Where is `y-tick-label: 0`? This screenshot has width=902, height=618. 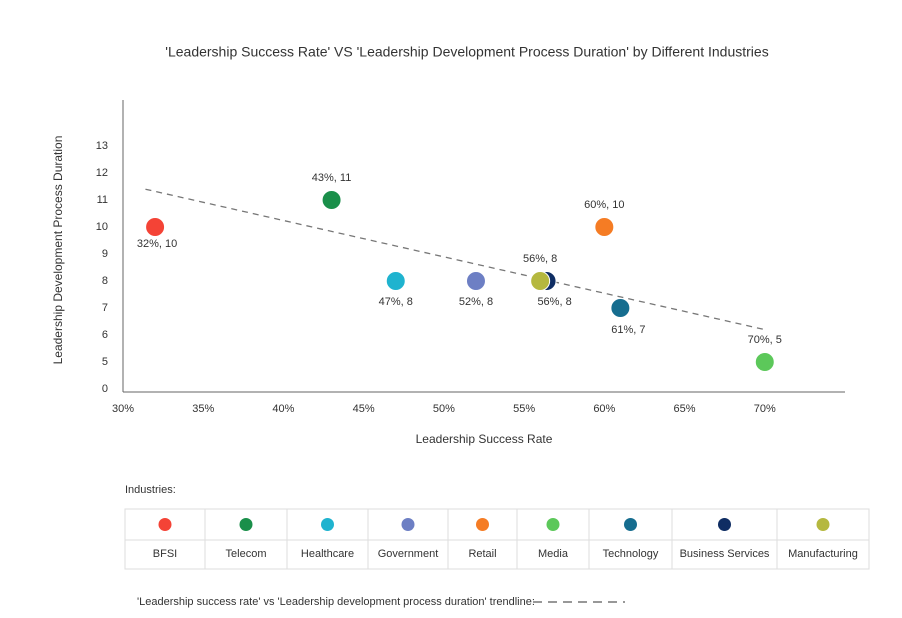
y-tick-label: 0 is located at coordinates (105, 389).